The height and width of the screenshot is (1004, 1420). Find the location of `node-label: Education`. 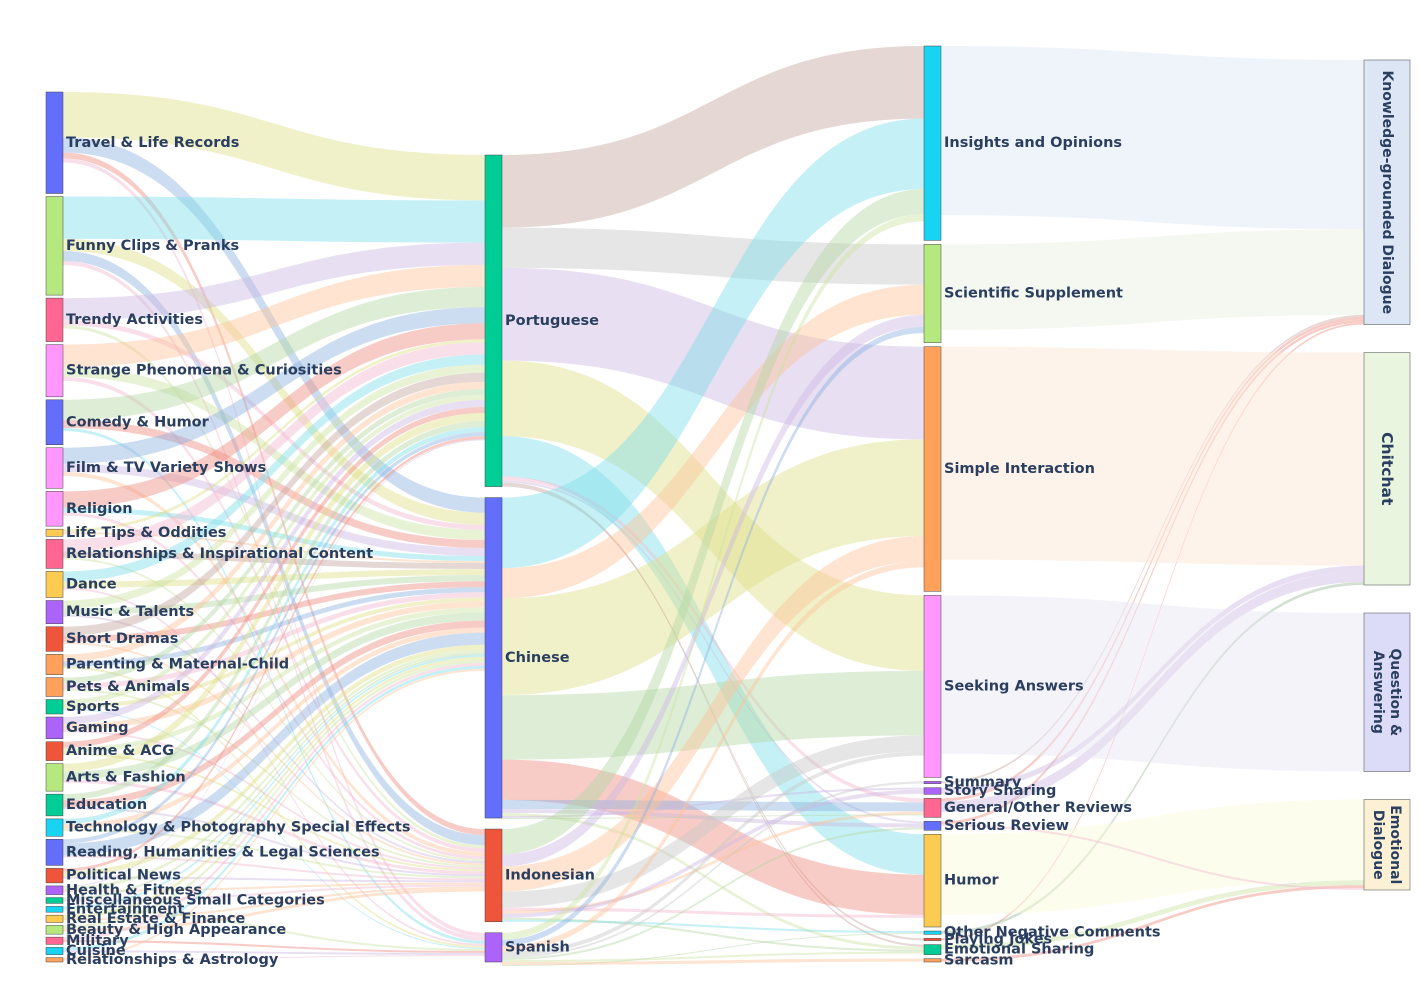

node-label: Education is located at coordinates (106, 805).